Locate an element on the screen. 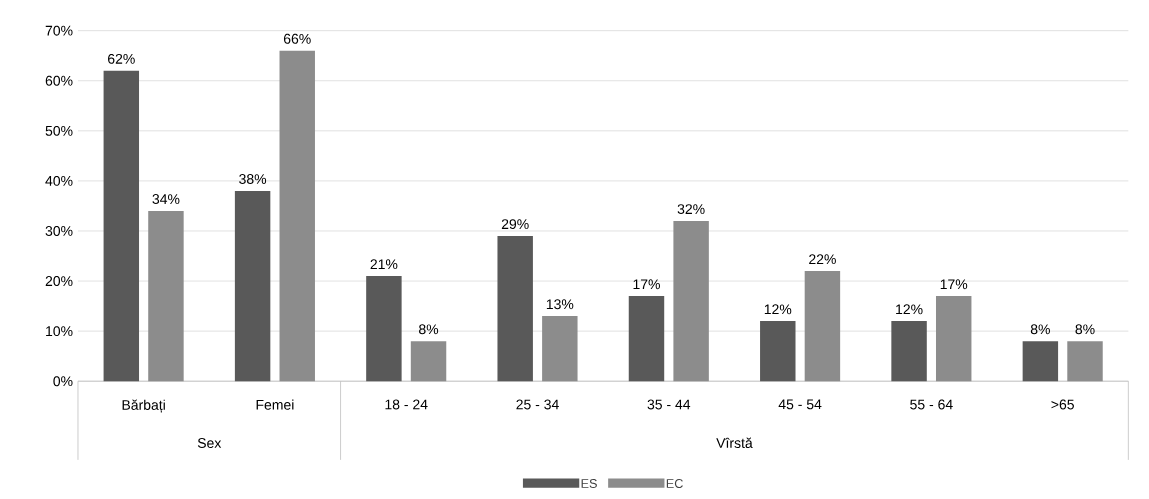 Image resolution: width=1149 pixels, height=499 pixels. data-label: 66% is located at coordinates (297, 39).